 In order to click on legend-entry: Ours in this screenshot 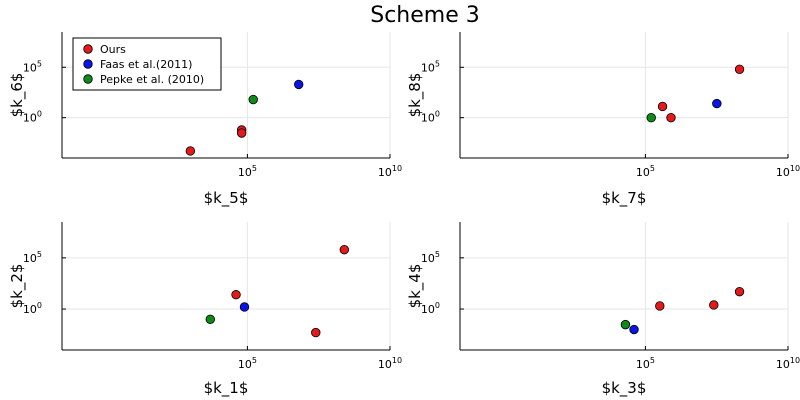, I will do `click(113, 49)`.